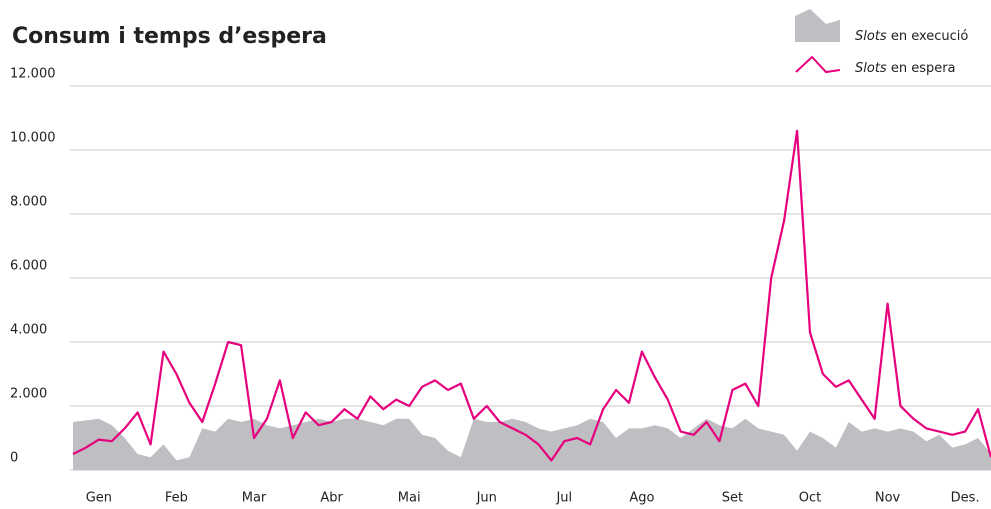  I want to click on x-tick-label: Ago, so click(641, 498).